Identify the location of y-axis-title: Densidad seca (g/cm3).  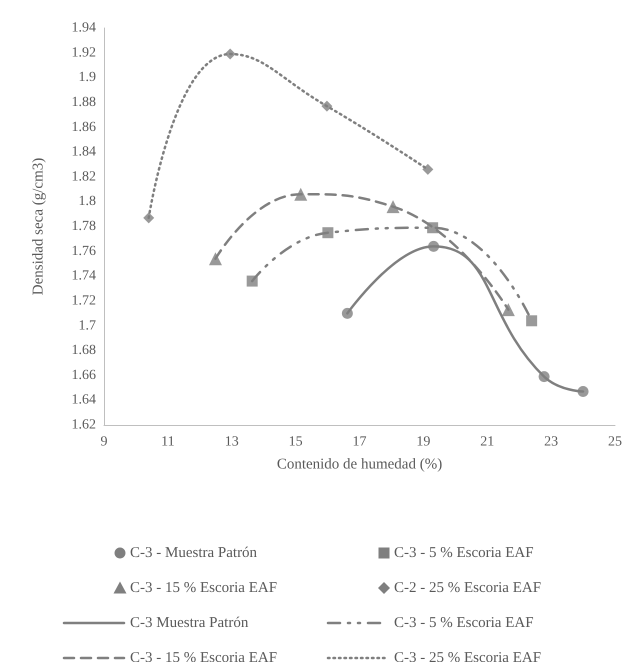
(38, 227).